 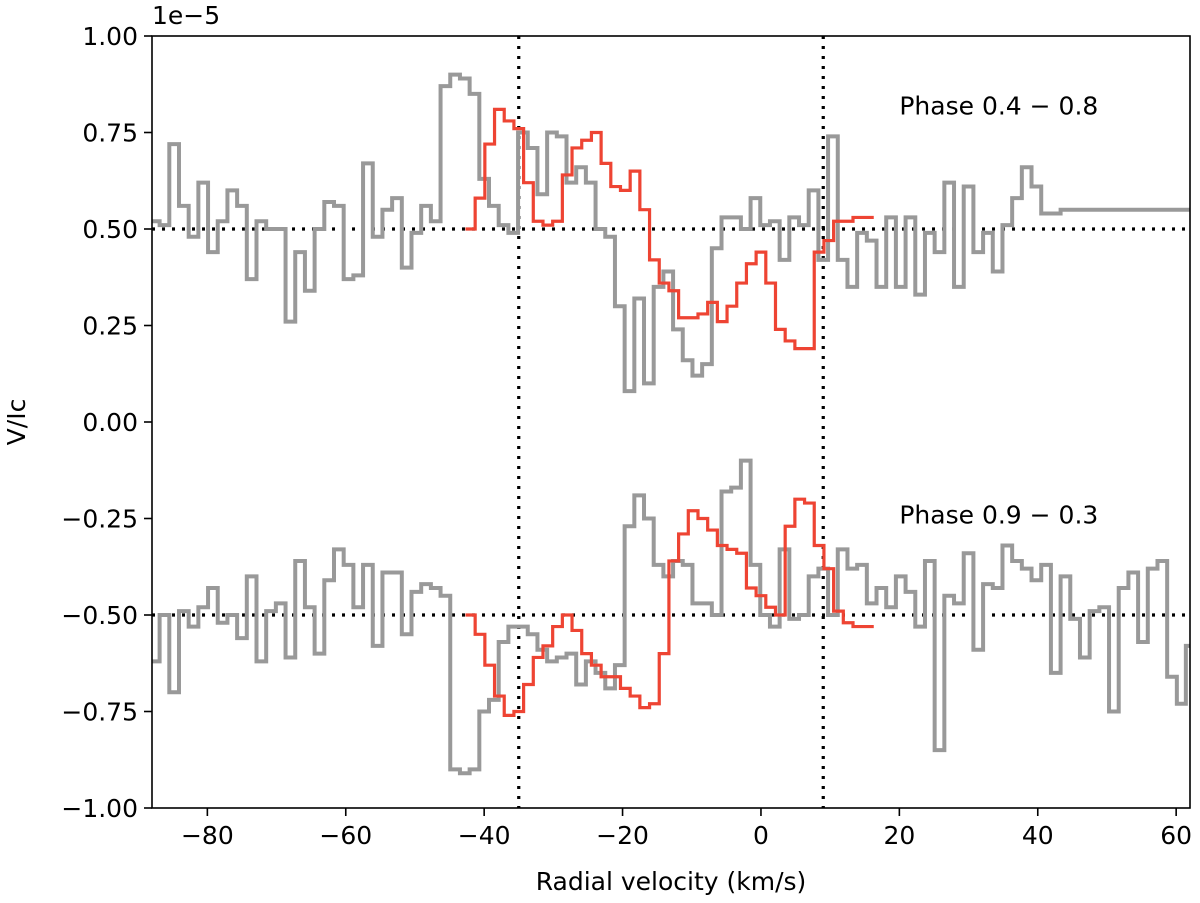 I want to click on series-lower-model, so click(x=669, y=607).